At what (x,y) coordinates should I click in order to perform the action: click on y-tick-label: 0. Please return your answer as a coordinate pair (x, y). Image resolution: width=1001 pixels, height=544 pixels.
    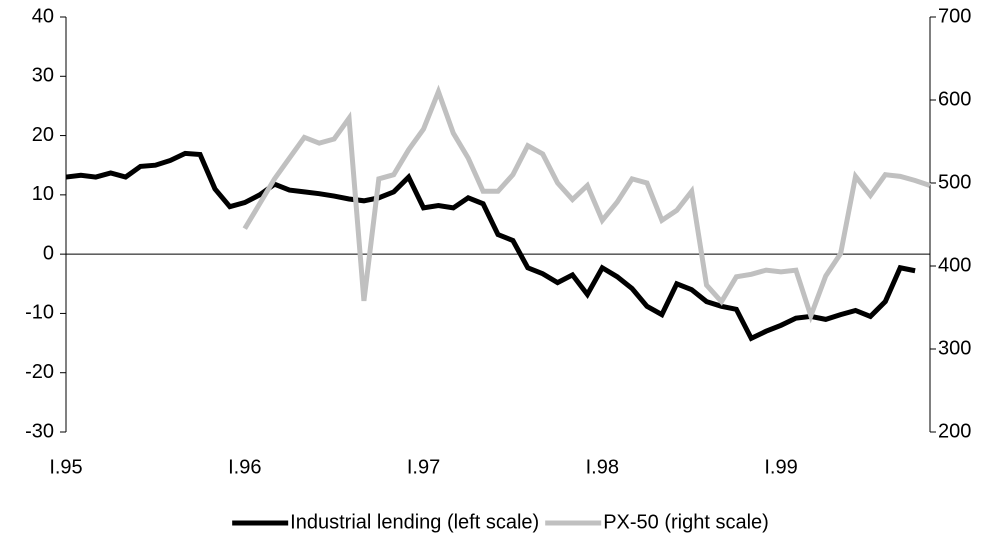
    Looking at the image, I should click on (48, 253).